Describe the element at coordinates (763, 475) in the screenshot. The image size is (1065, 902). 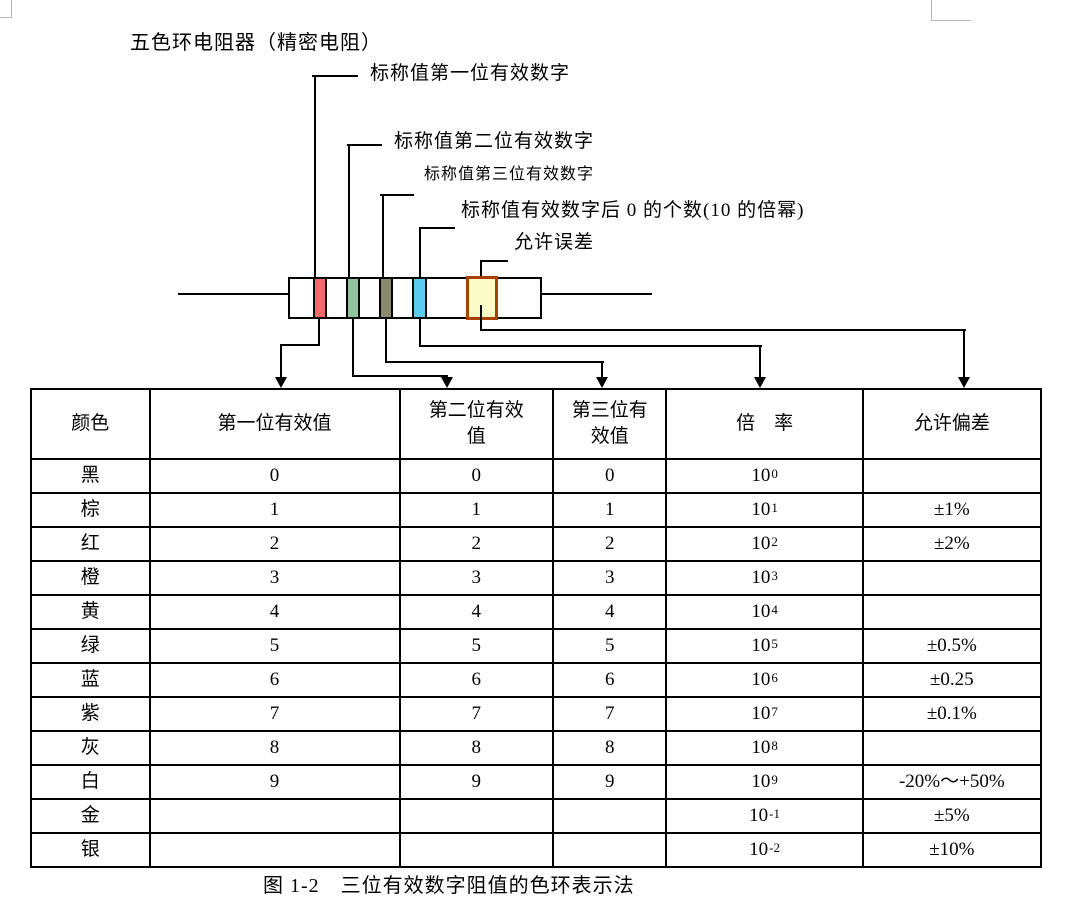
I see `cell-multiplier: 10 0` at that location.